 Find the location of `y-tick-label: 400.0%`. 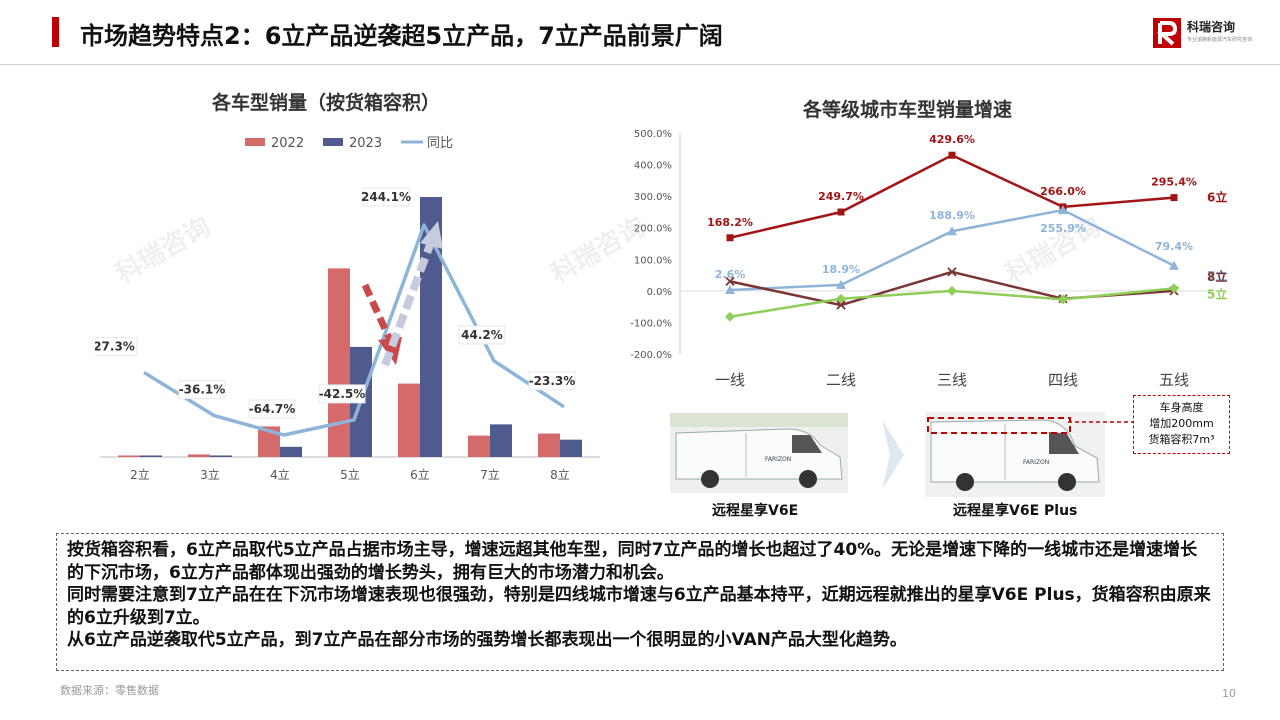

y-tick-label: 400.0% is located at coordinates (653, 166).